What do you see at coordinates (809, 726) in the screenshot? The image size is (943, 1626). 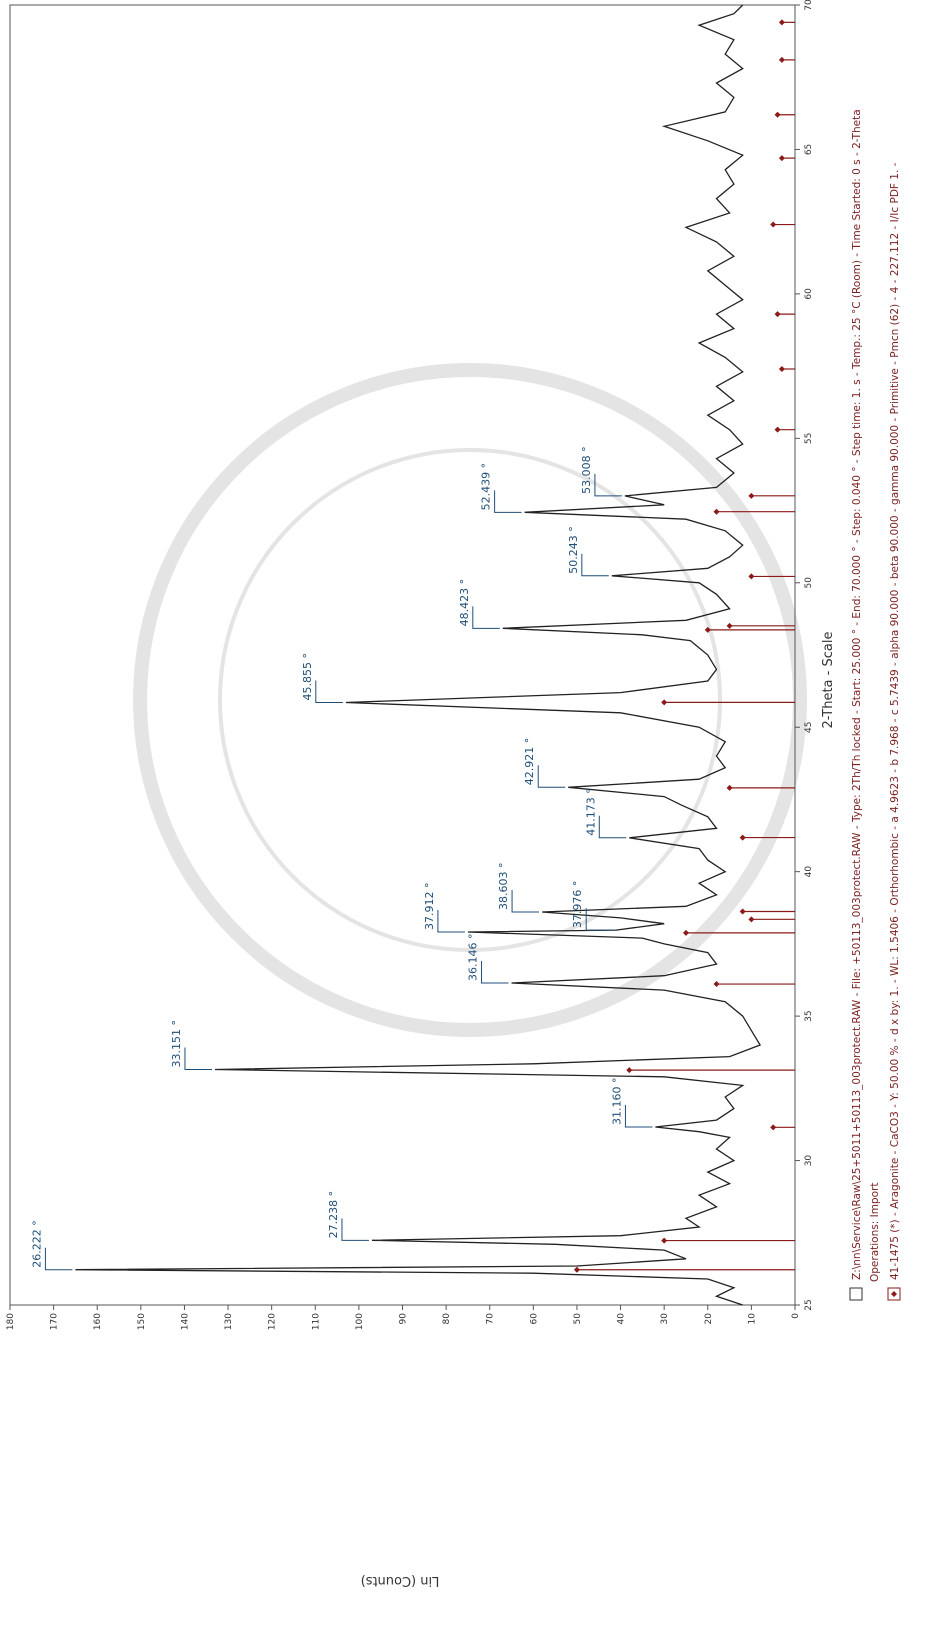 I see `x-tick-label: 45` at bounding box center [809, 726].